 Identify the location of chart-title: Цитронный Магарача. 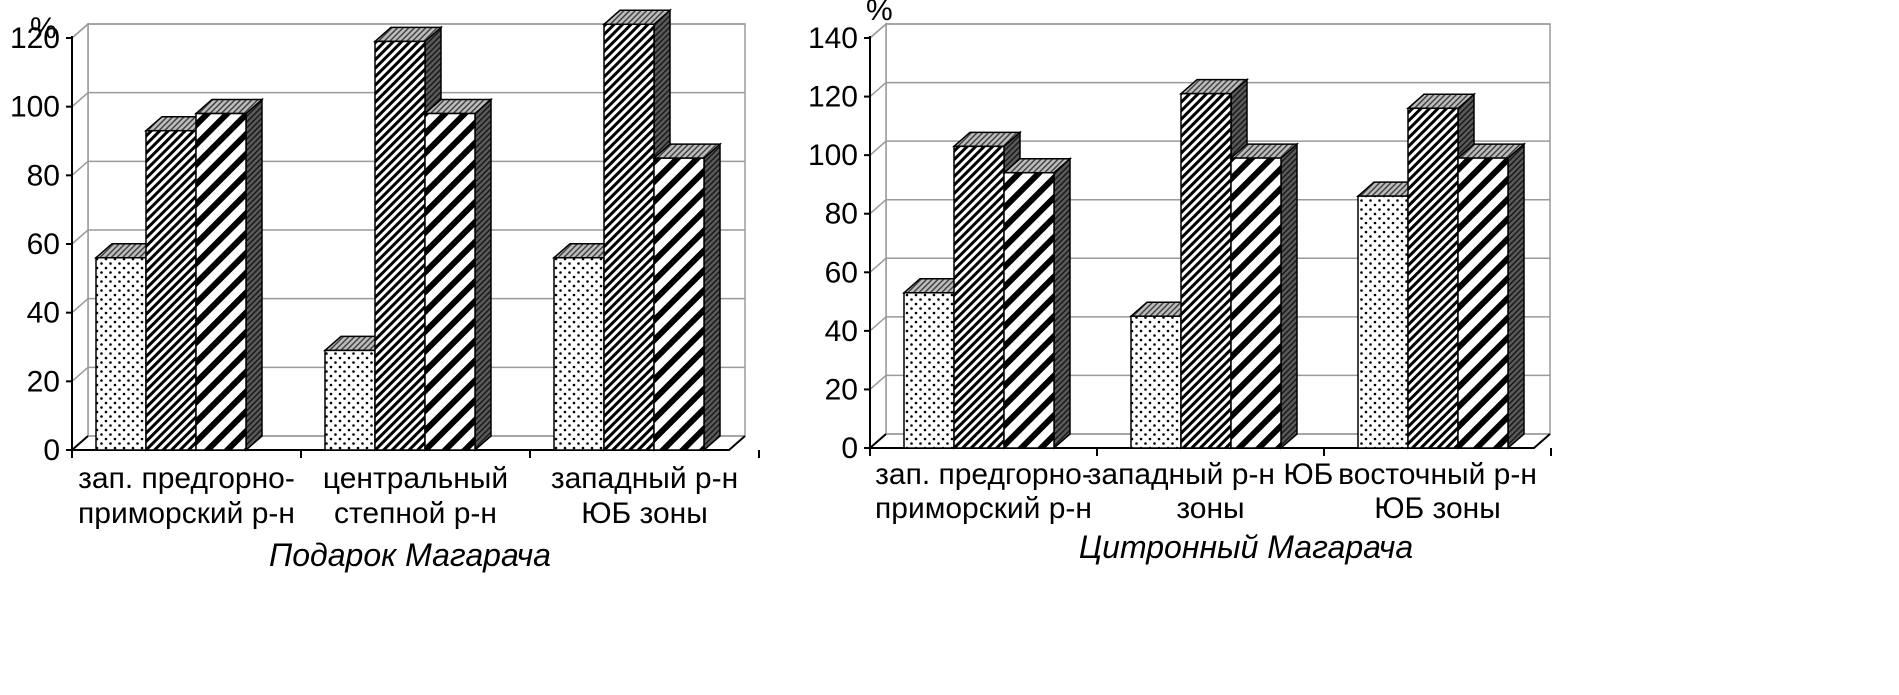
(1246, 547).